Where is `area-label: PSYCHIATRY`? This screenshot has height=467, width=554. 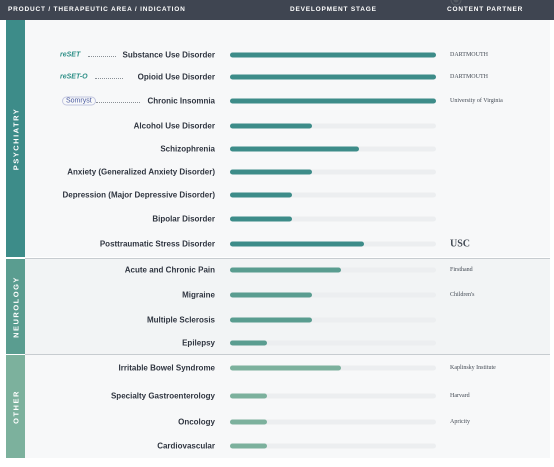 area-label: PSYCHIATRY is located at coordinates (15, 138).